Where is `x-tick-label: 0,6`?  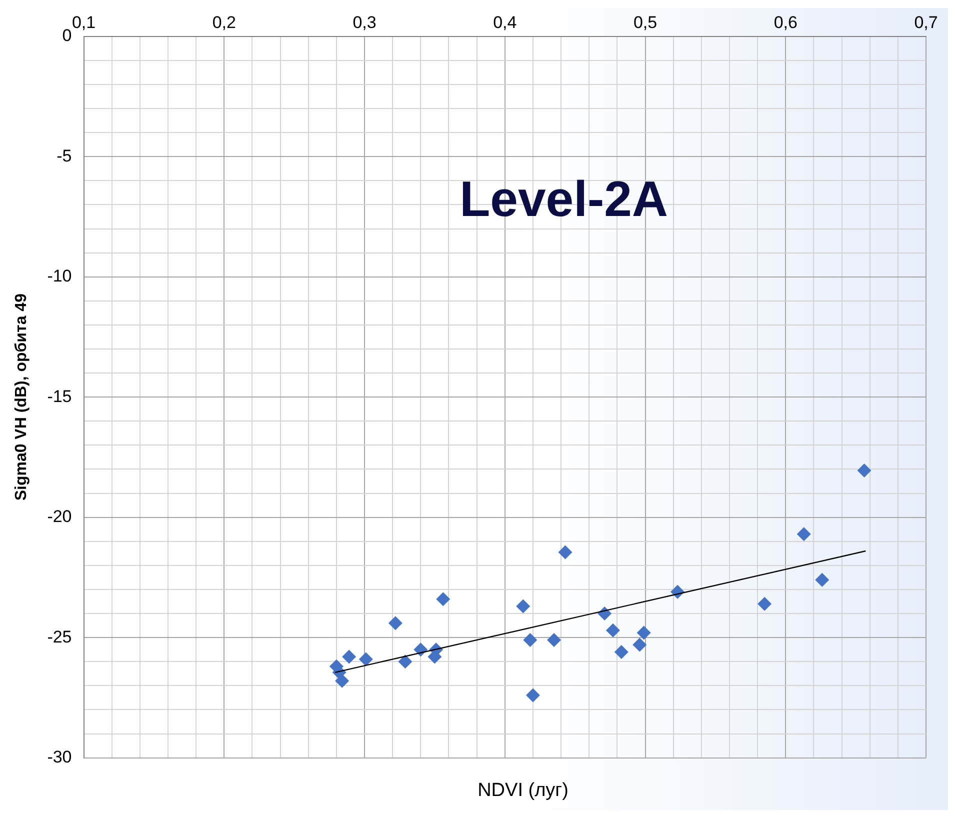
x-tick-label: 0,6 is located at coordinates (786, 22).